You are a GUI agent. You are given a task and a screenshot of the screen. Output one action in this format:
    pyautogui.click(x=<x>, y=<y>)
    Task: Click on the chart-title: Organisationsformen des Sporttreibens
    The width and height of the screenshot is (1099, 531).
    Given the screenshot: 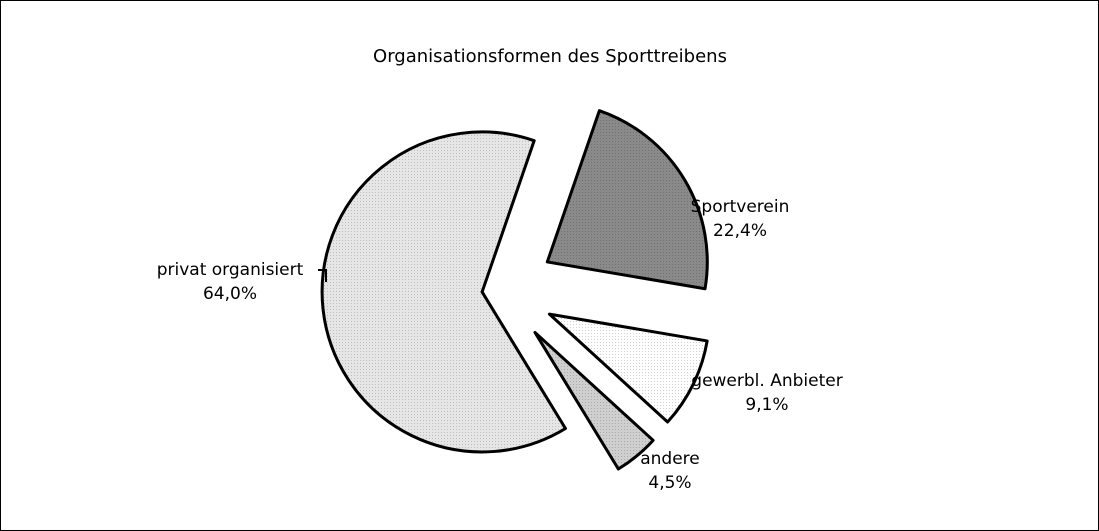 What is the action you would take?
    pyautogui.click(x=550, y=56)
    